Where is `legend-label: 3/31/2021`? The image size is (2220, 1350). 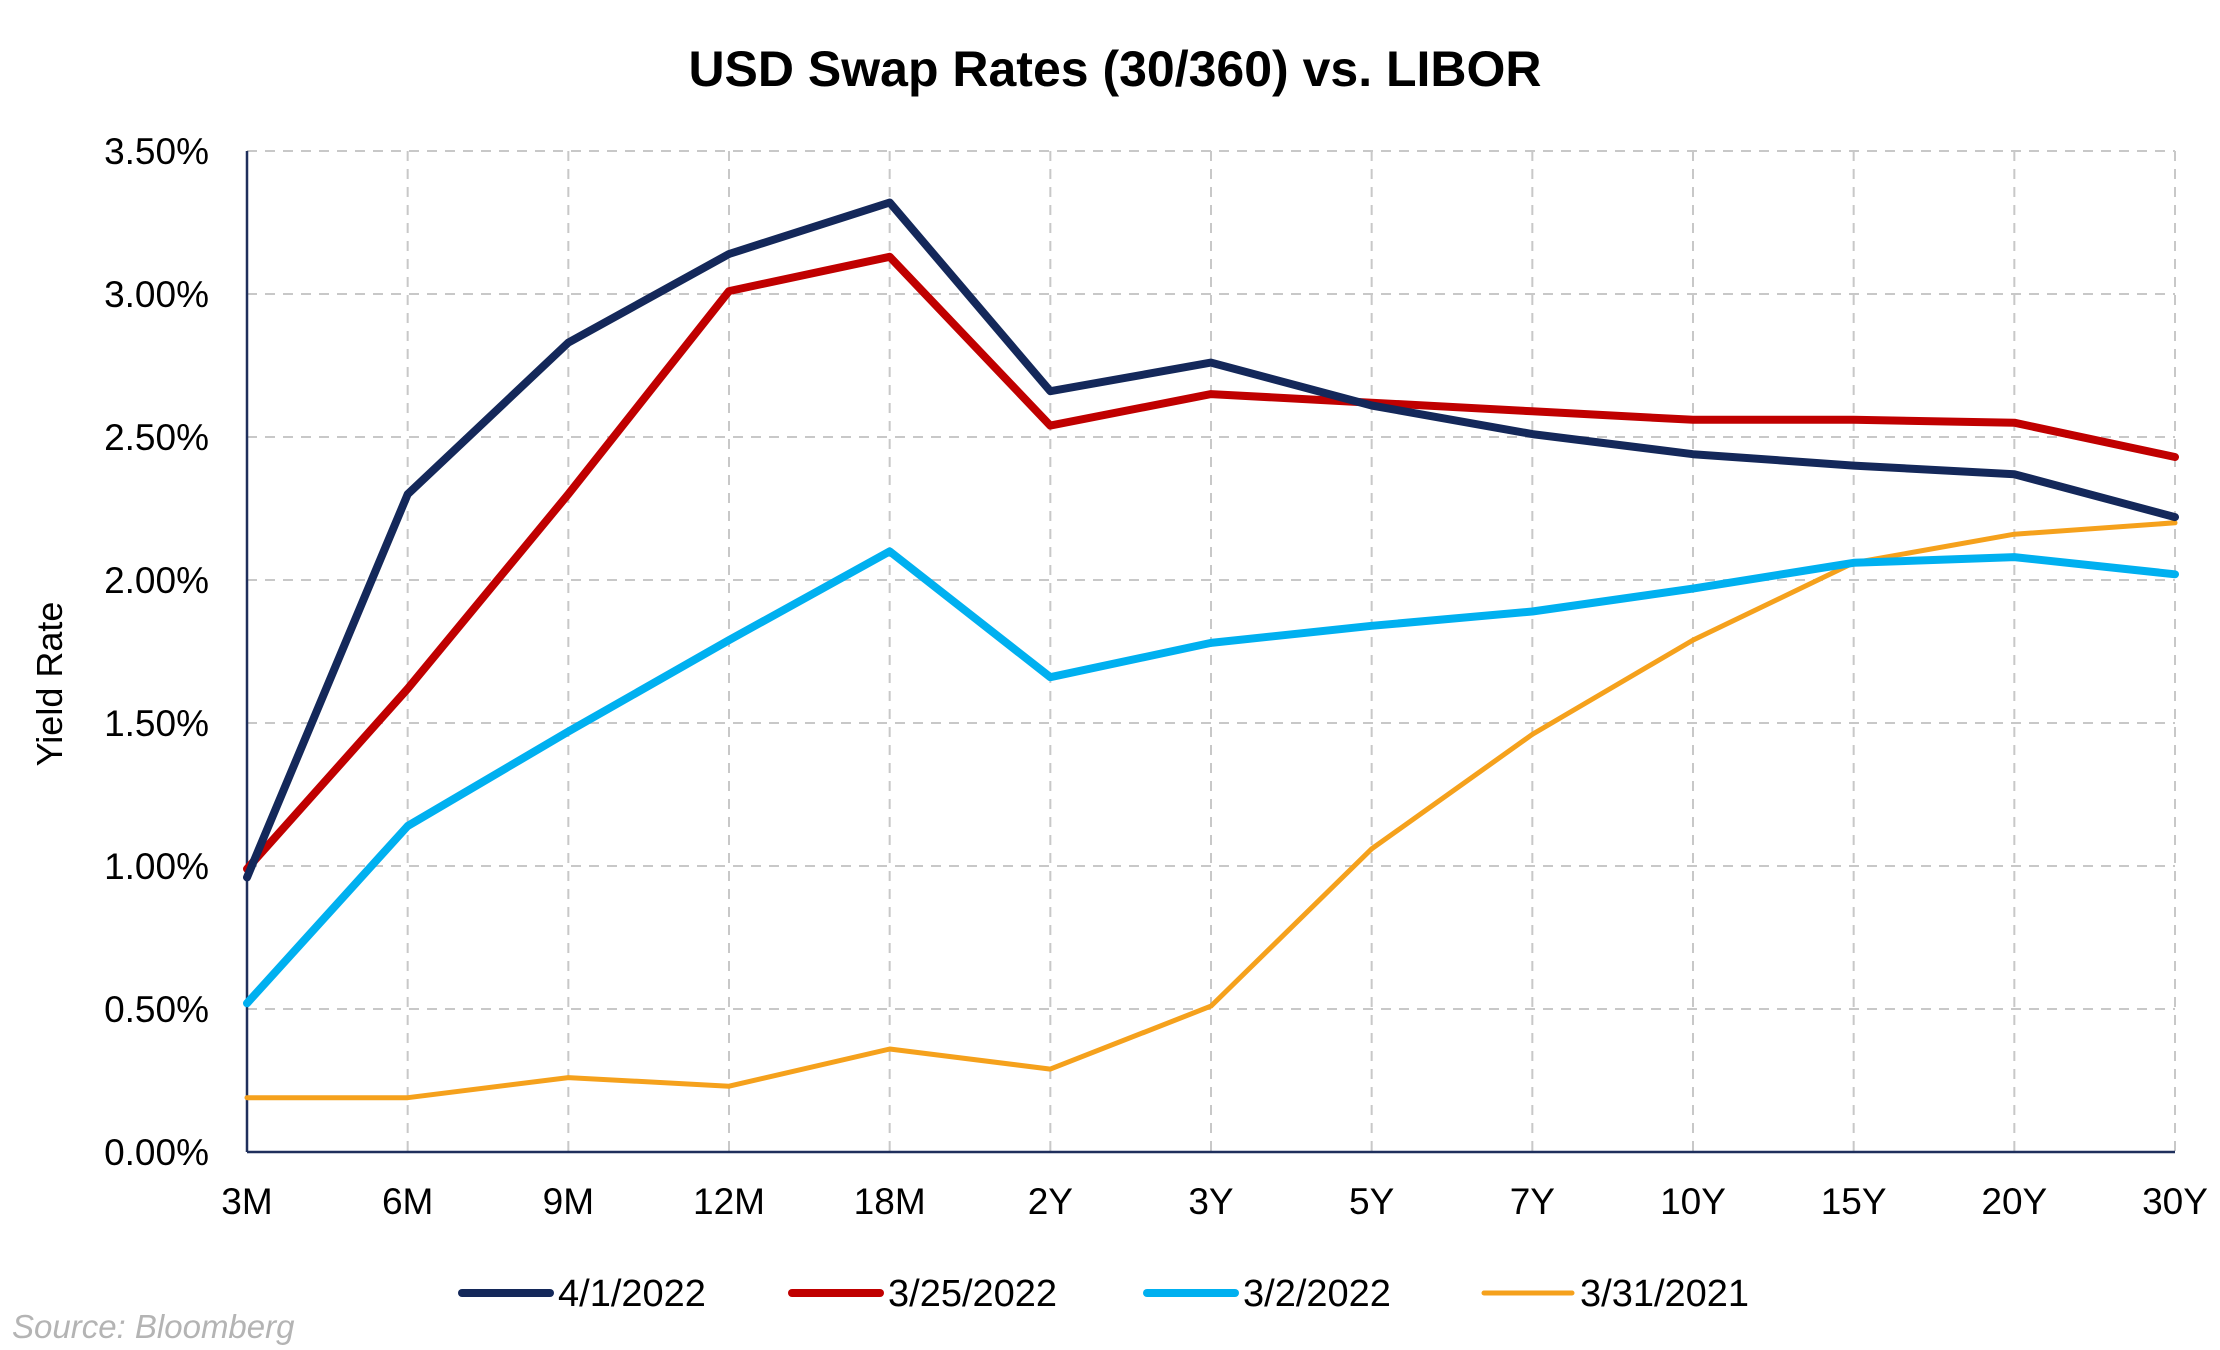
legend-label: 3/31/2021 is located at coordinates (1664, 1294).